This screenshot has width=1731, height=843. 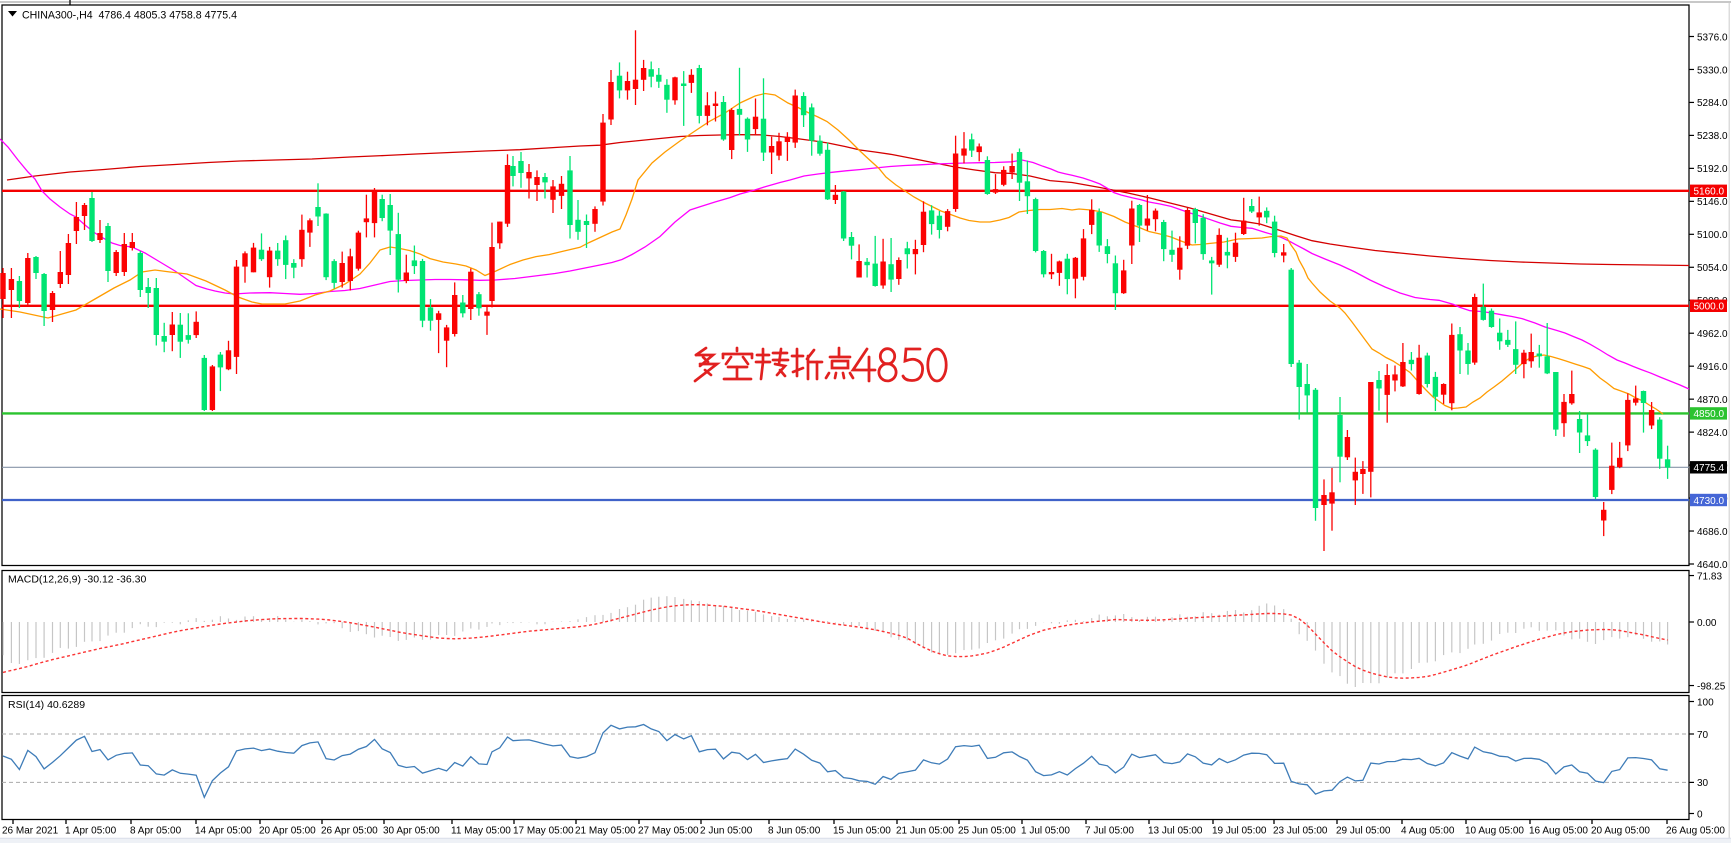 I want to click on svg-text: 0, so click(x=1700, y=814).